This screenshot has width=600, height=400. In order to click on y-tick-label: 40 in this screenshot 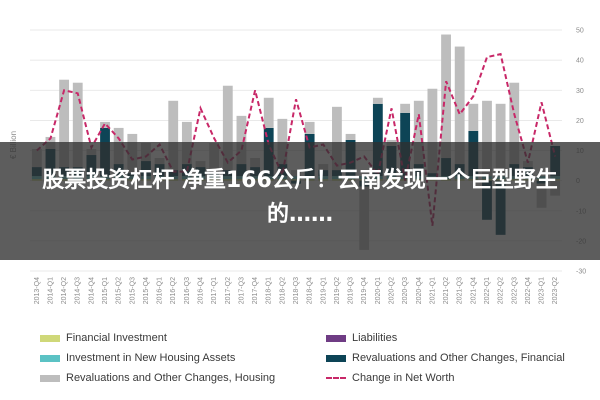, I will do `click(580, 61)`.